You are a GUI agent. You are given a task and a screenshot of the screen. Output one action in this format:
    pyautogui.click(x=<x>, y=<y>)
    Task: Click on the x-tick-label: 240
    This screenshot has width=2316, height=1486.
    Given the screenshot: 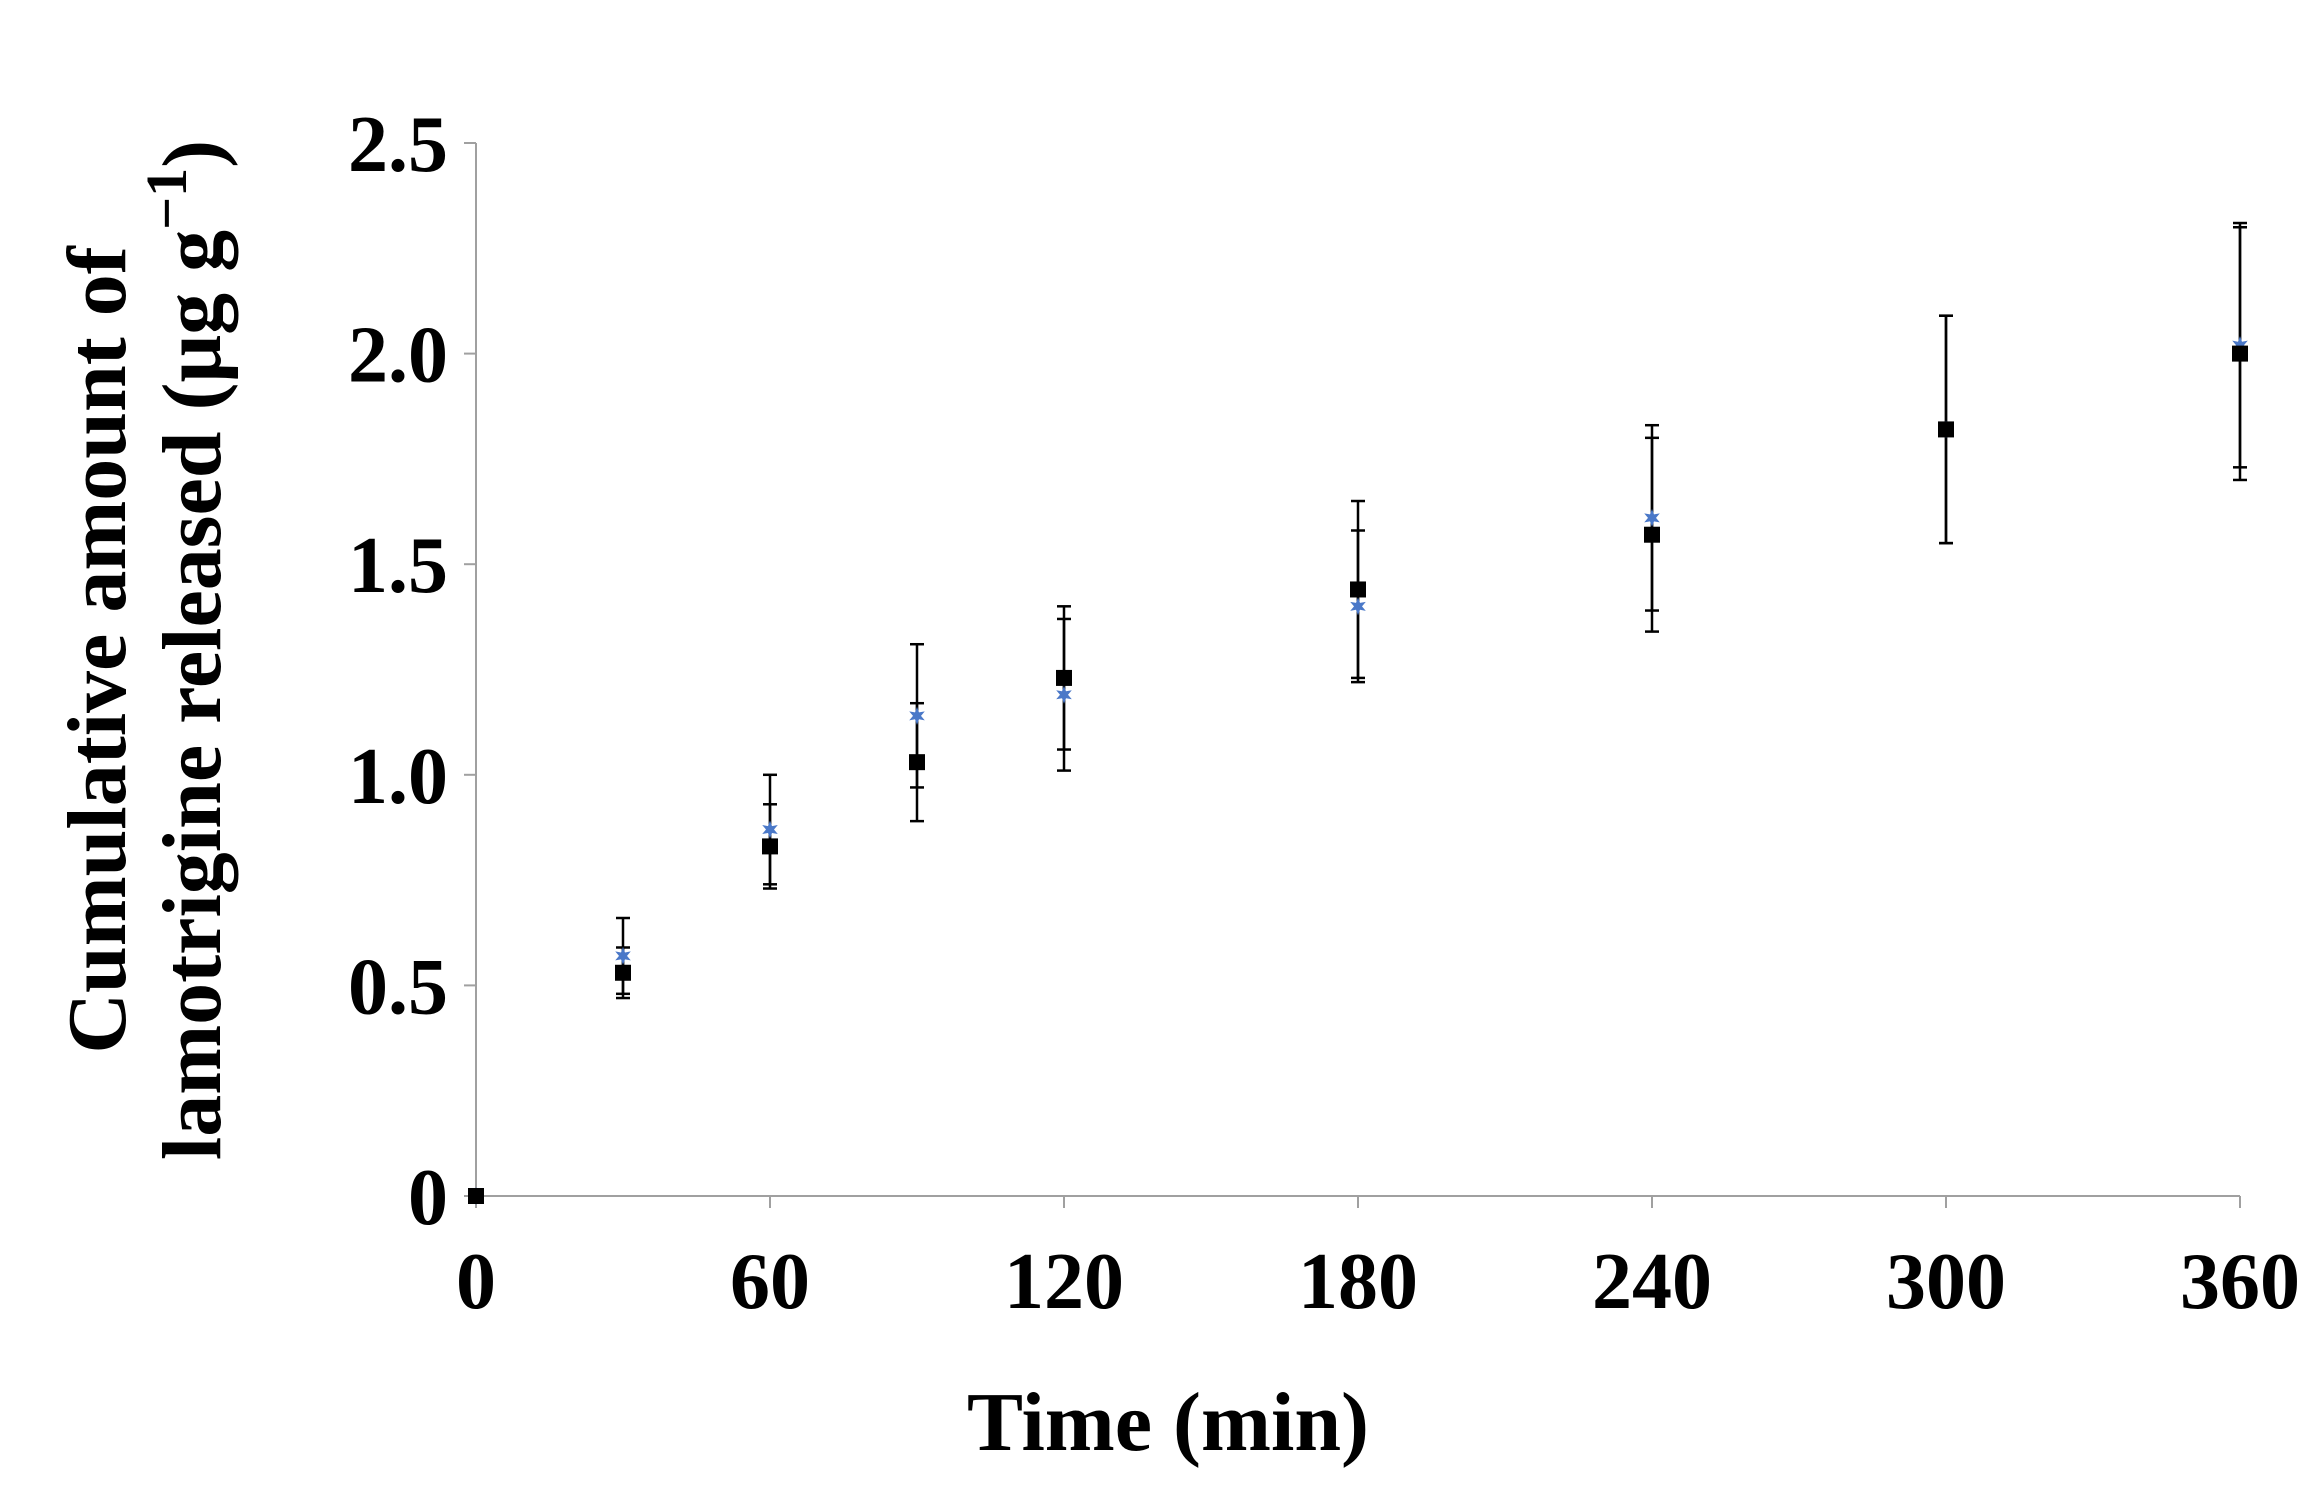 What is the action you would take?
    pyautogui.click(x=1652, y=1282)
    